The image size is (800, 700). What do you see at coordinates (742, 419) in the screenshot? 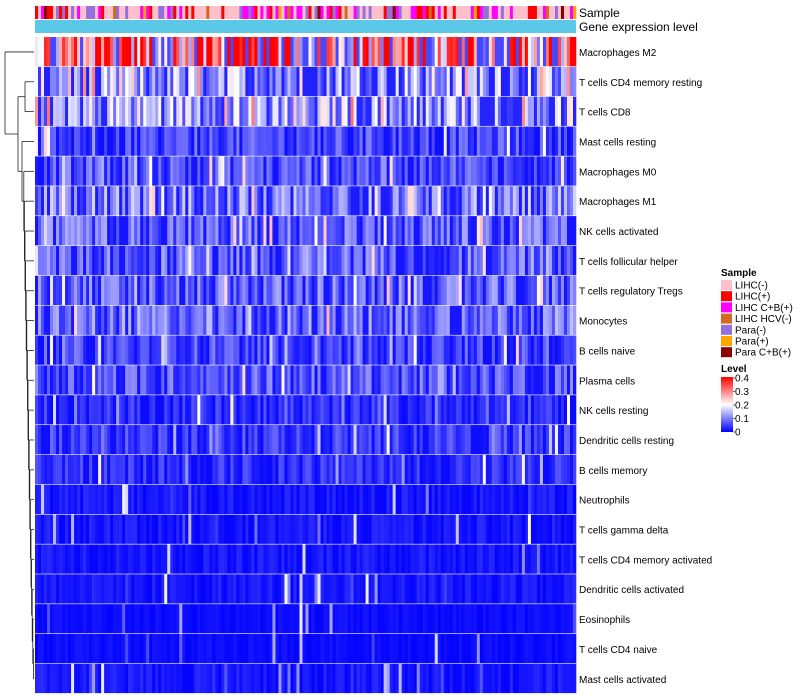
I see `level-legend-tick-label: 0.1` at bounding box center [742, 419].